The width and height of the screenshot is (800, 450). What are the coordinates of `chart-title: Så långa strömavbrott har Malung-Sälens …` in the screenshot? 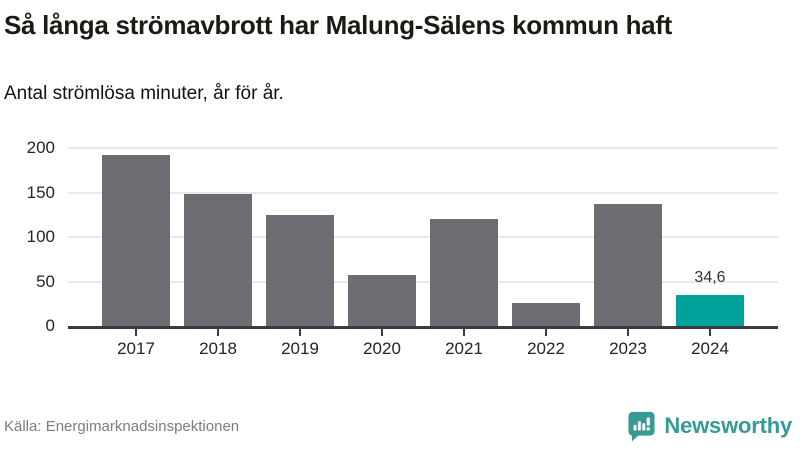 It's located at (338, 25).